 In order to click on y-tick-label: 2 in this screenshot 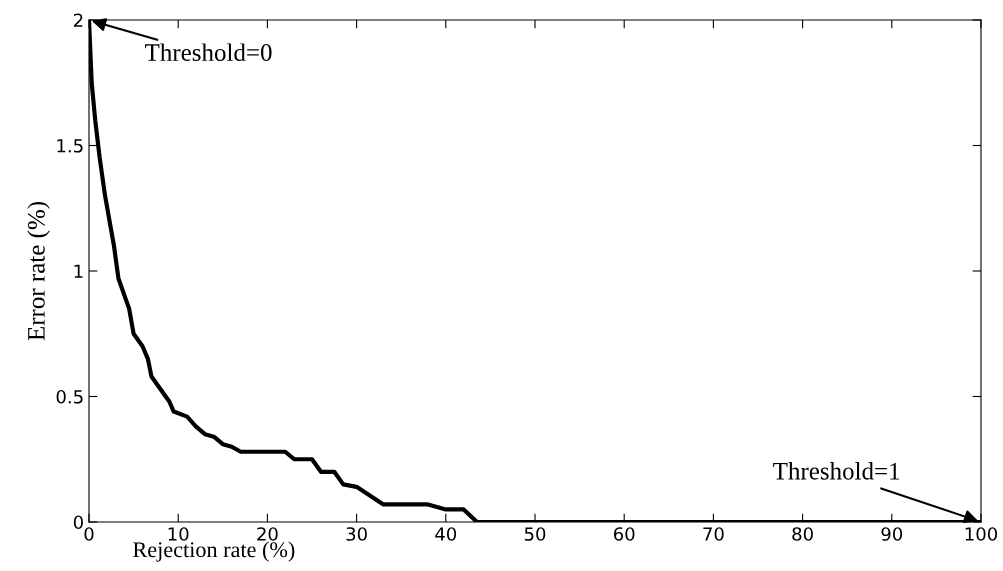, I will do `click(78, 20)`.